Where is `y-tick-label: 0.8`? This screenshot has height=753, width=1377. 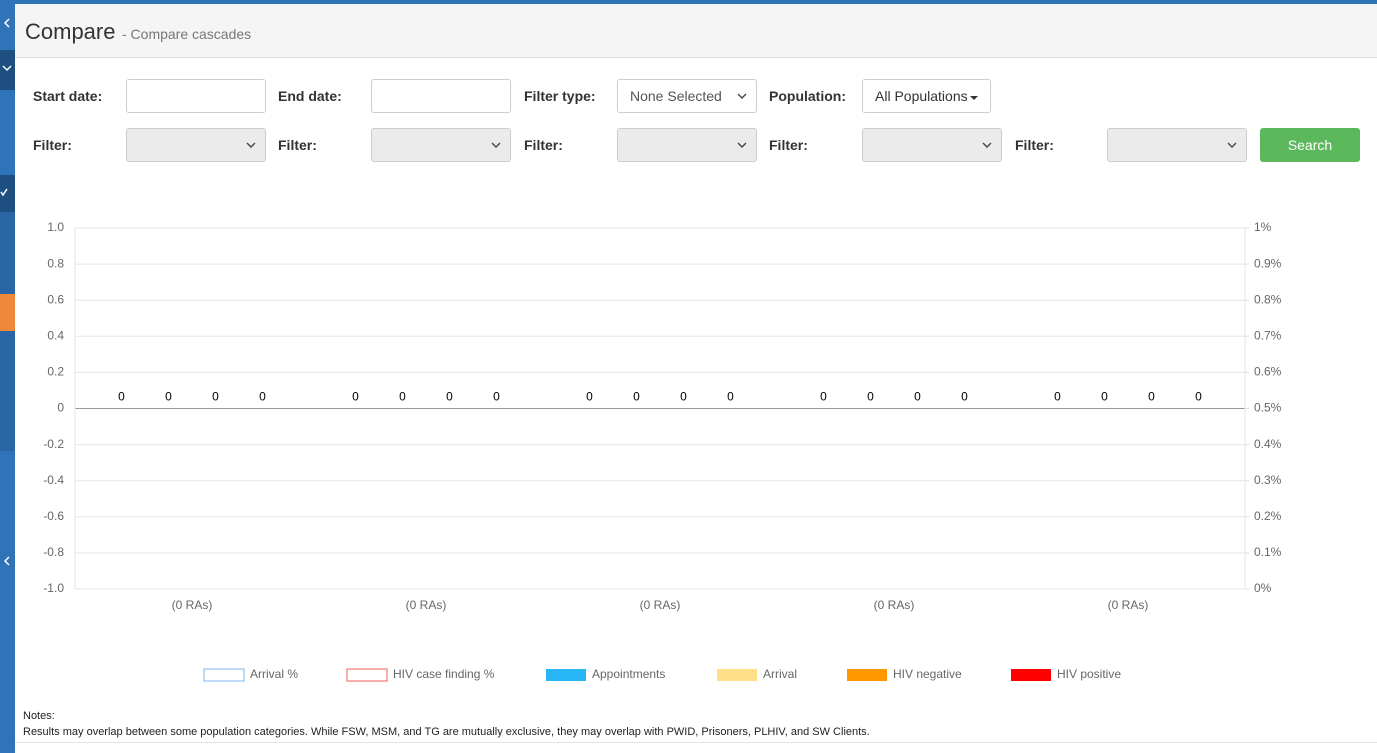
y-tick-label: 0.8 is located at coordinates (55, 263).